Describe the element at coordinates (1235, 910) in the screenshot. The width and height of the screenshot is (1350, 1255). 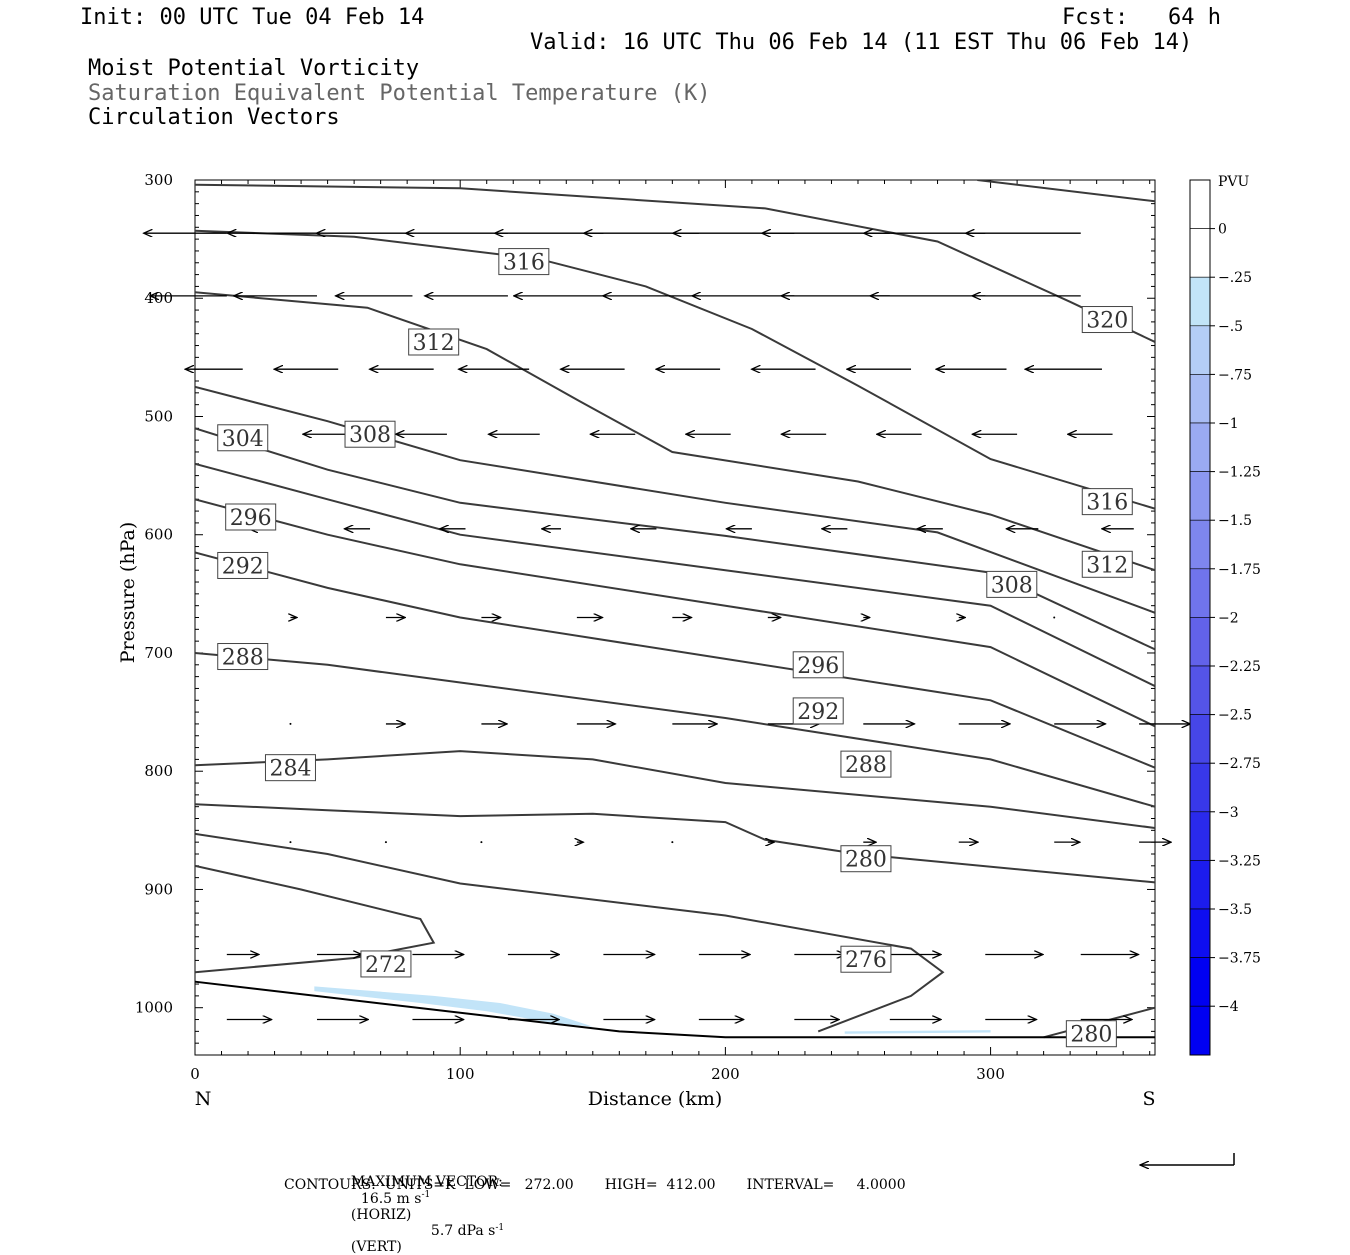
I see `colorbar-tick-label: −3.5` at that location.